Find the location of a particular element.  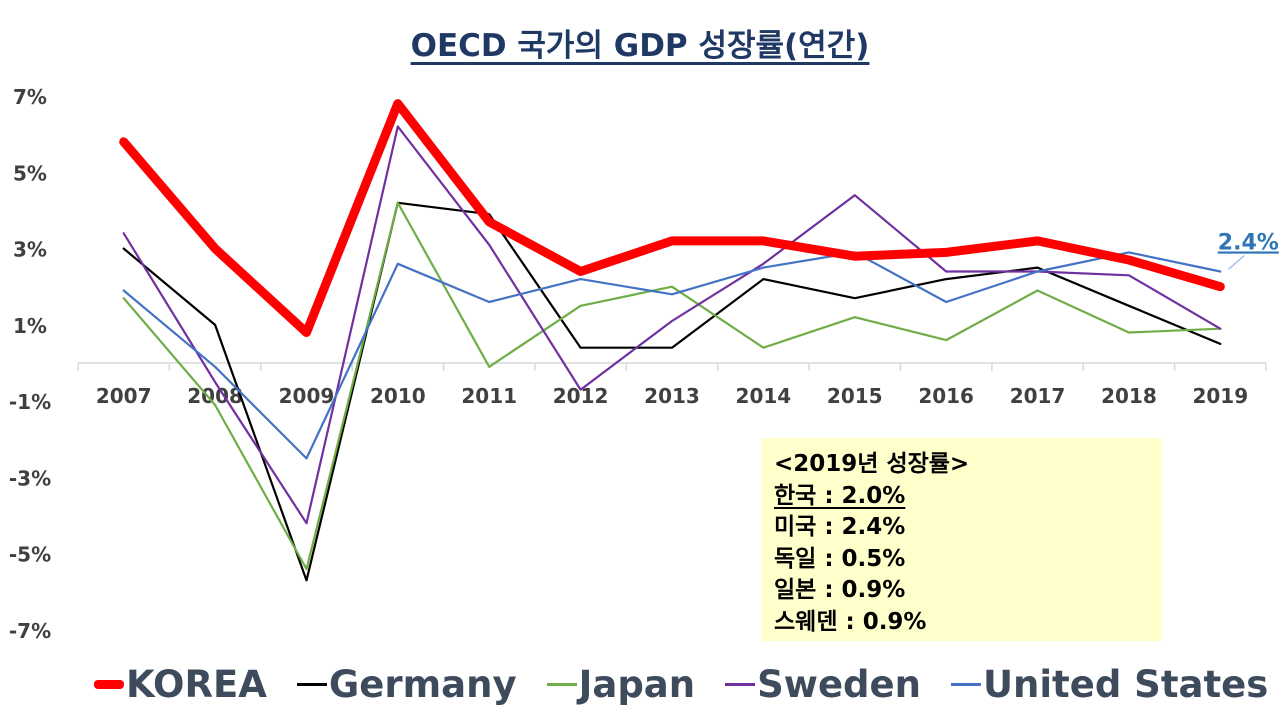

legend-label-japan: Japan is located at coordinates (637, 684).